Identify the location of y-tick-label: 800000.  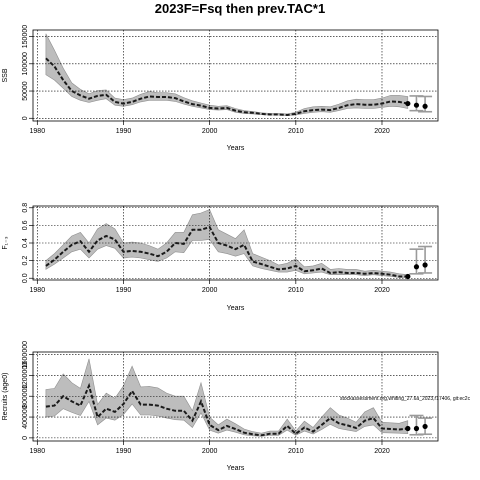
(25, 395).